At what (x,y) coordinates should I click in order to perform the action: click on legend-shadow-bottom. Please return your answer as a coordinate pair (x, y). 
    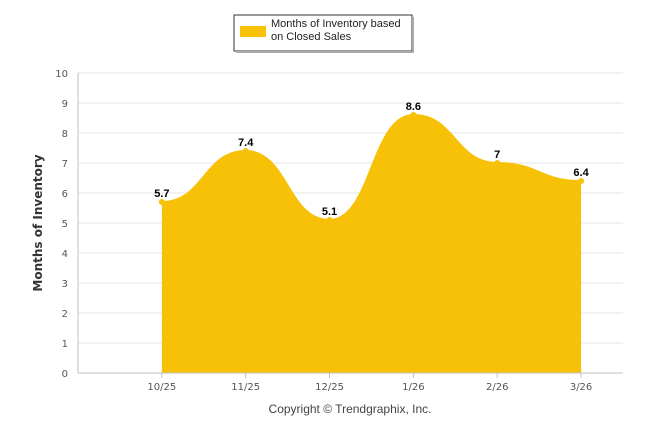
    Looking at the image, I should click on (325, 52).